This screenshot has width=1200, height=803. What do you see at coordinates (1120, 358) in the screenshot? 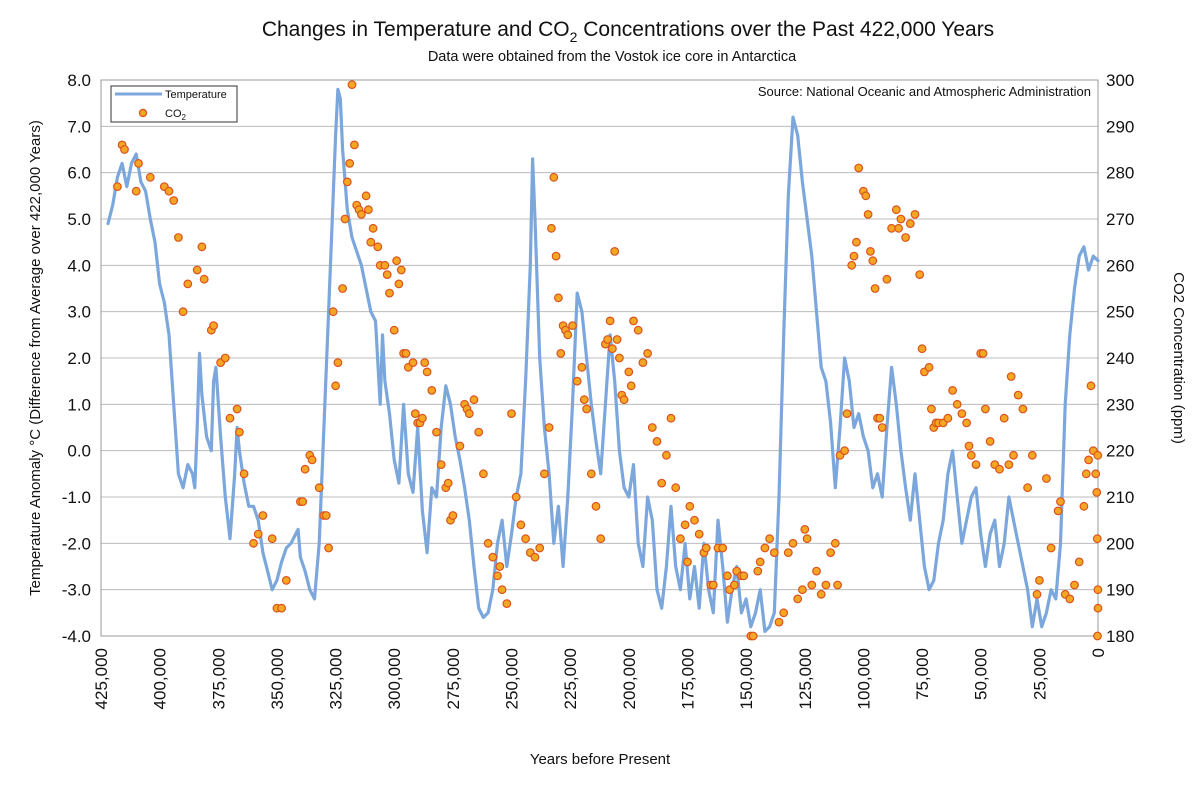
I see `y-right-tick-label: 240` at bounding box center [1120, 358].